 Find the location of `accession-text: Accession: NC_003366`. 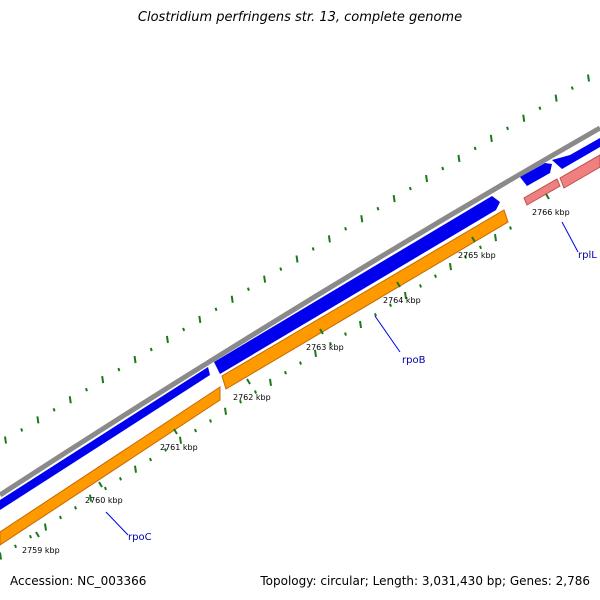

accession-text: Accession: NC_003366 is located at coordinates (78, 581).